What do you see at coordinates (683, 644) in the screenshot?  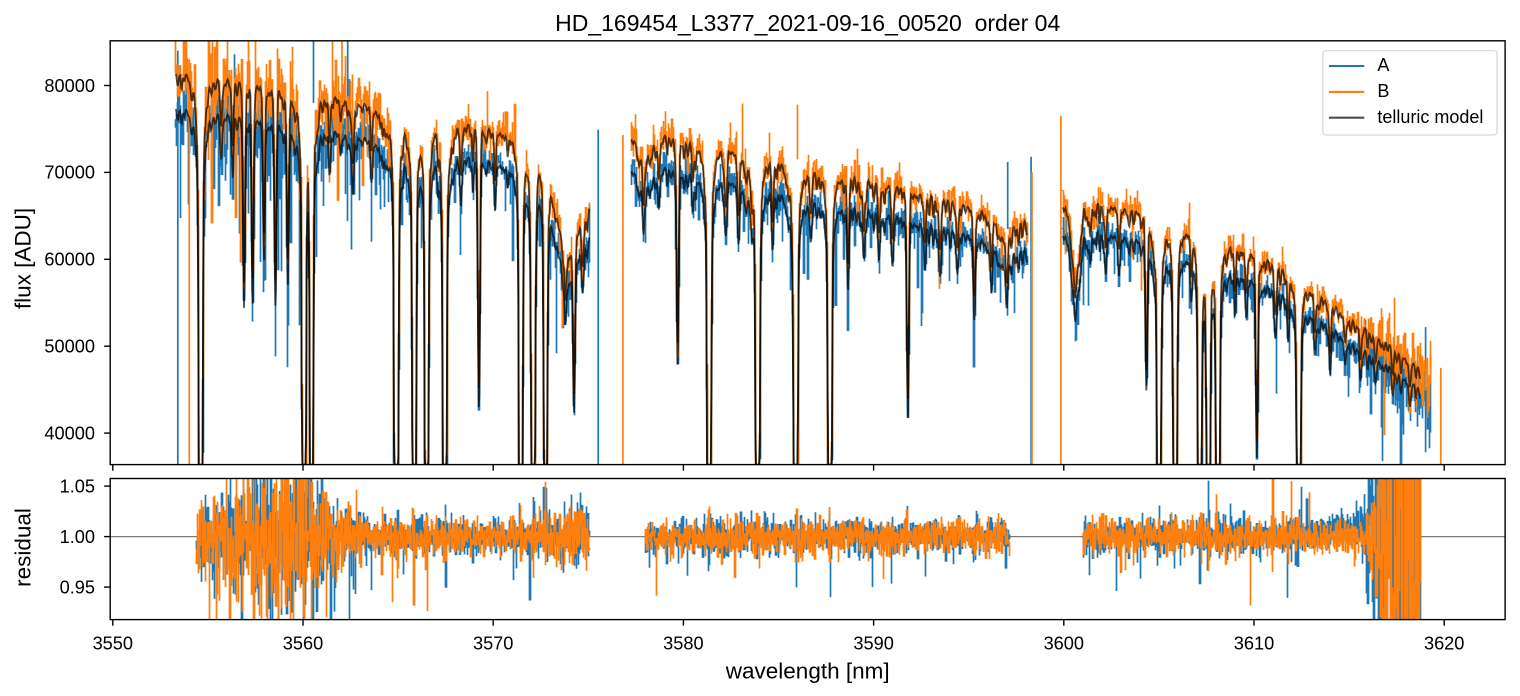 I see `svg-text: 3580` at bounding box center [683, 644].